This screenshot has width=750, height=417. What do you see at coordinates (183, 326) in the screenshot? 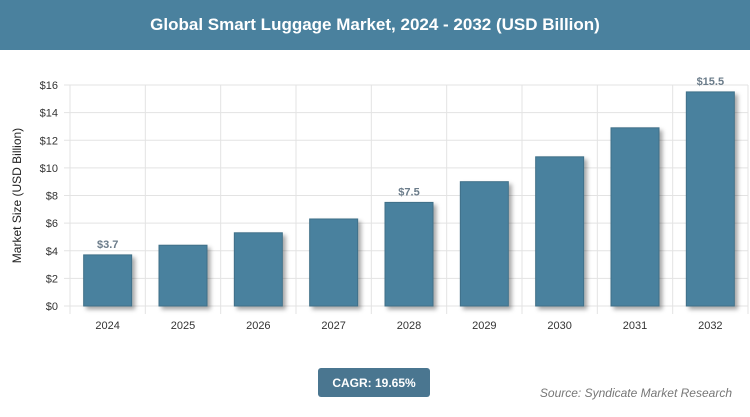
I see `x-tick-label: 2025` at bounding box center [183, 326].